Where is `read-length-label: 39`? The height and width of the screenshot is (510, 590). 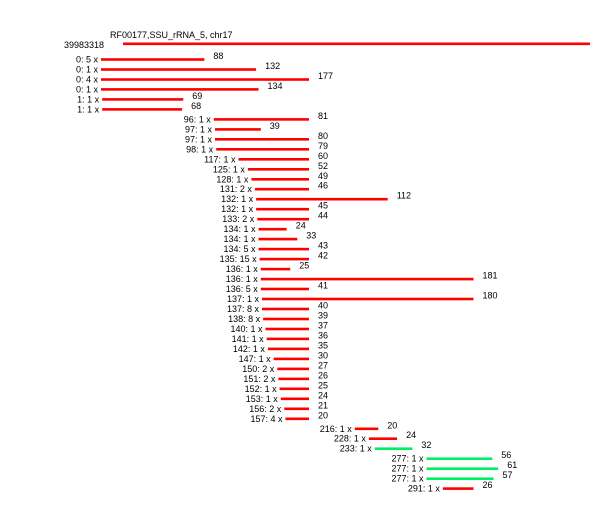
read-length-label: 39 is located at coordinates (323, 316).